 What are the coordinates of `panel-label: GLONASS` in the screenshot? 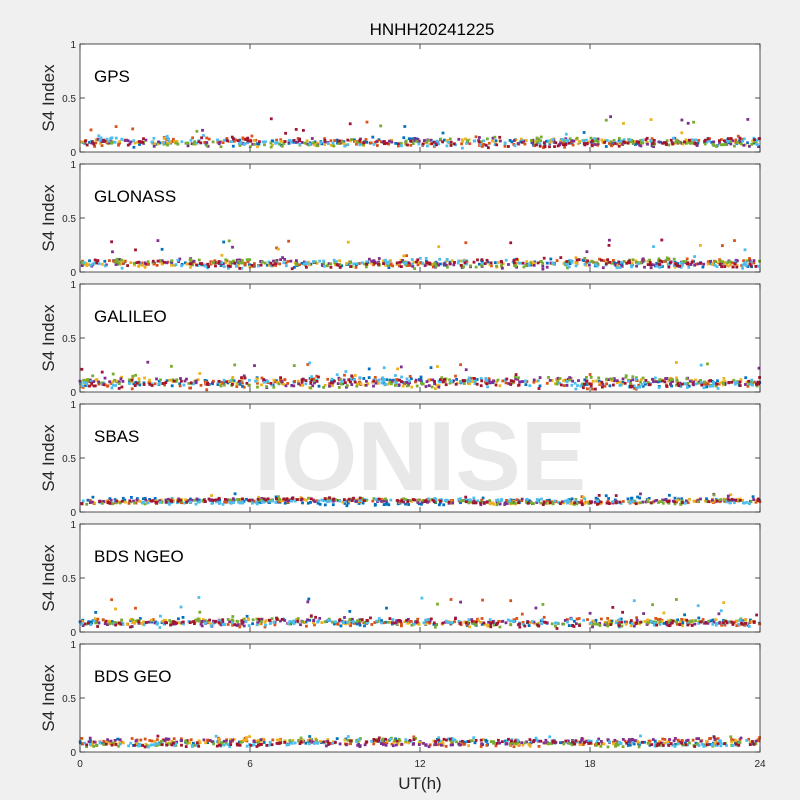 It's located at (135, 196).